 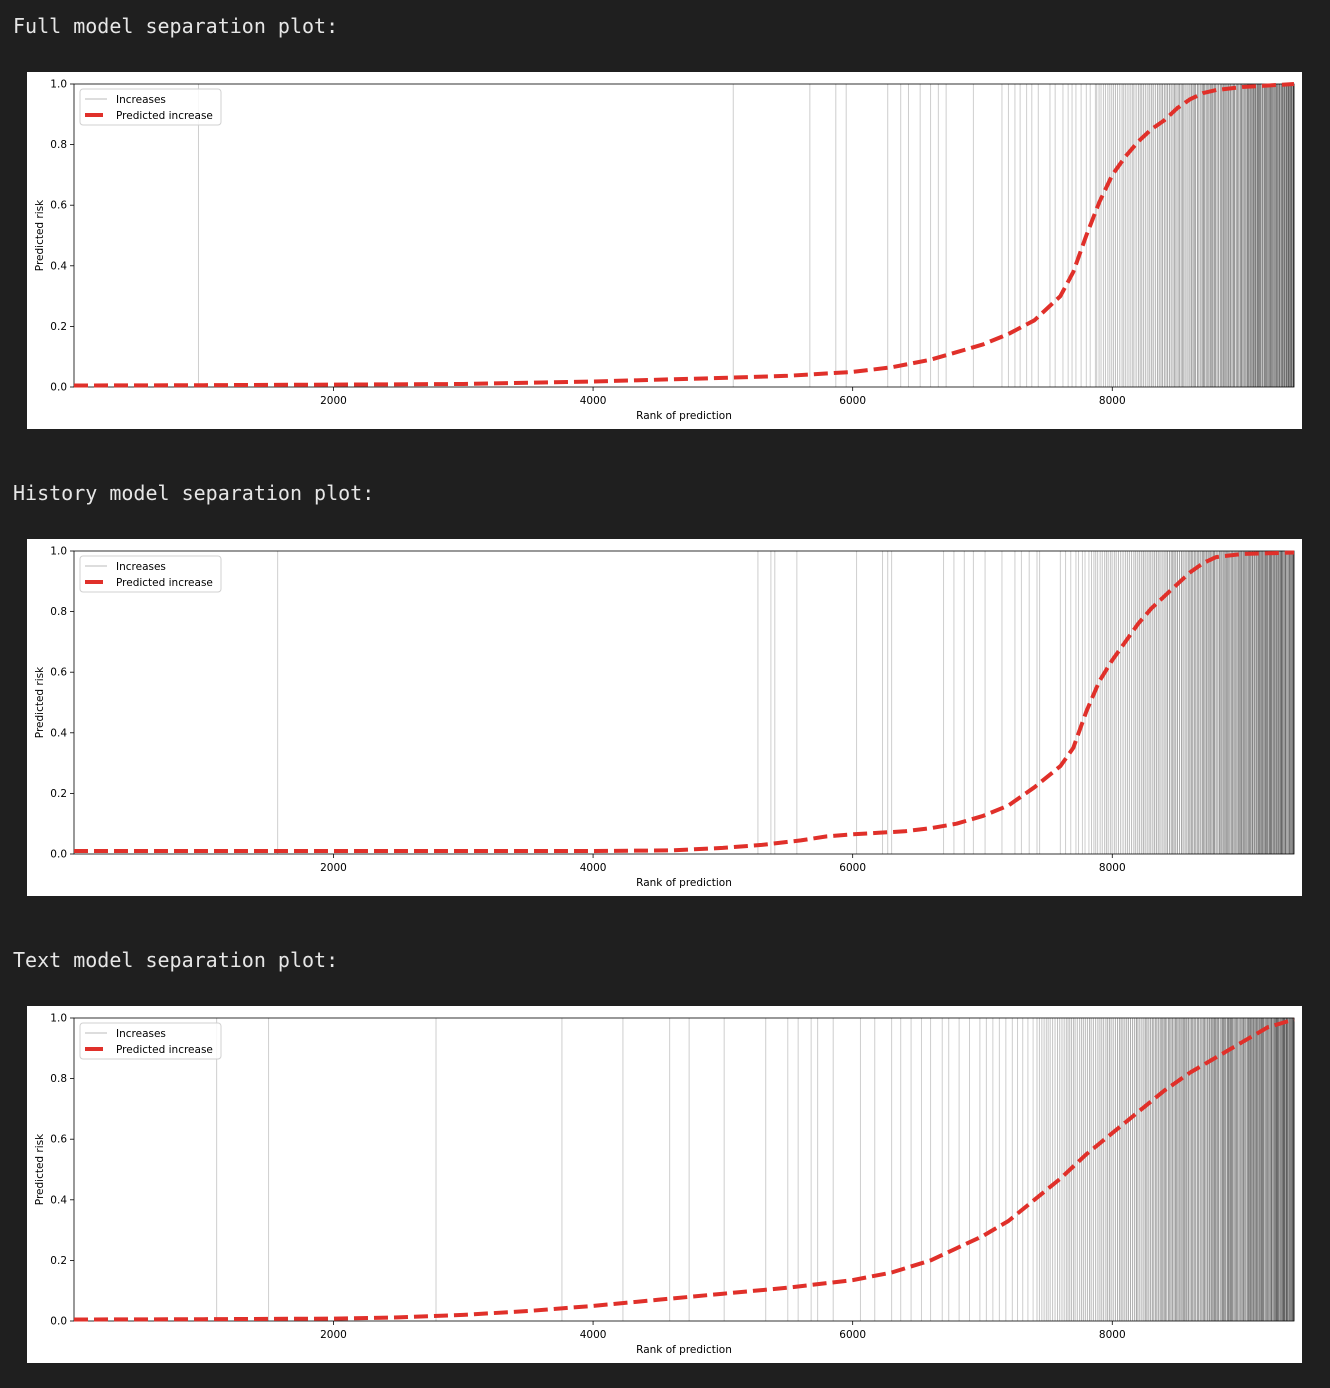 I want to click on section-heading: History model separation plot:, so click(x=194, y=493).